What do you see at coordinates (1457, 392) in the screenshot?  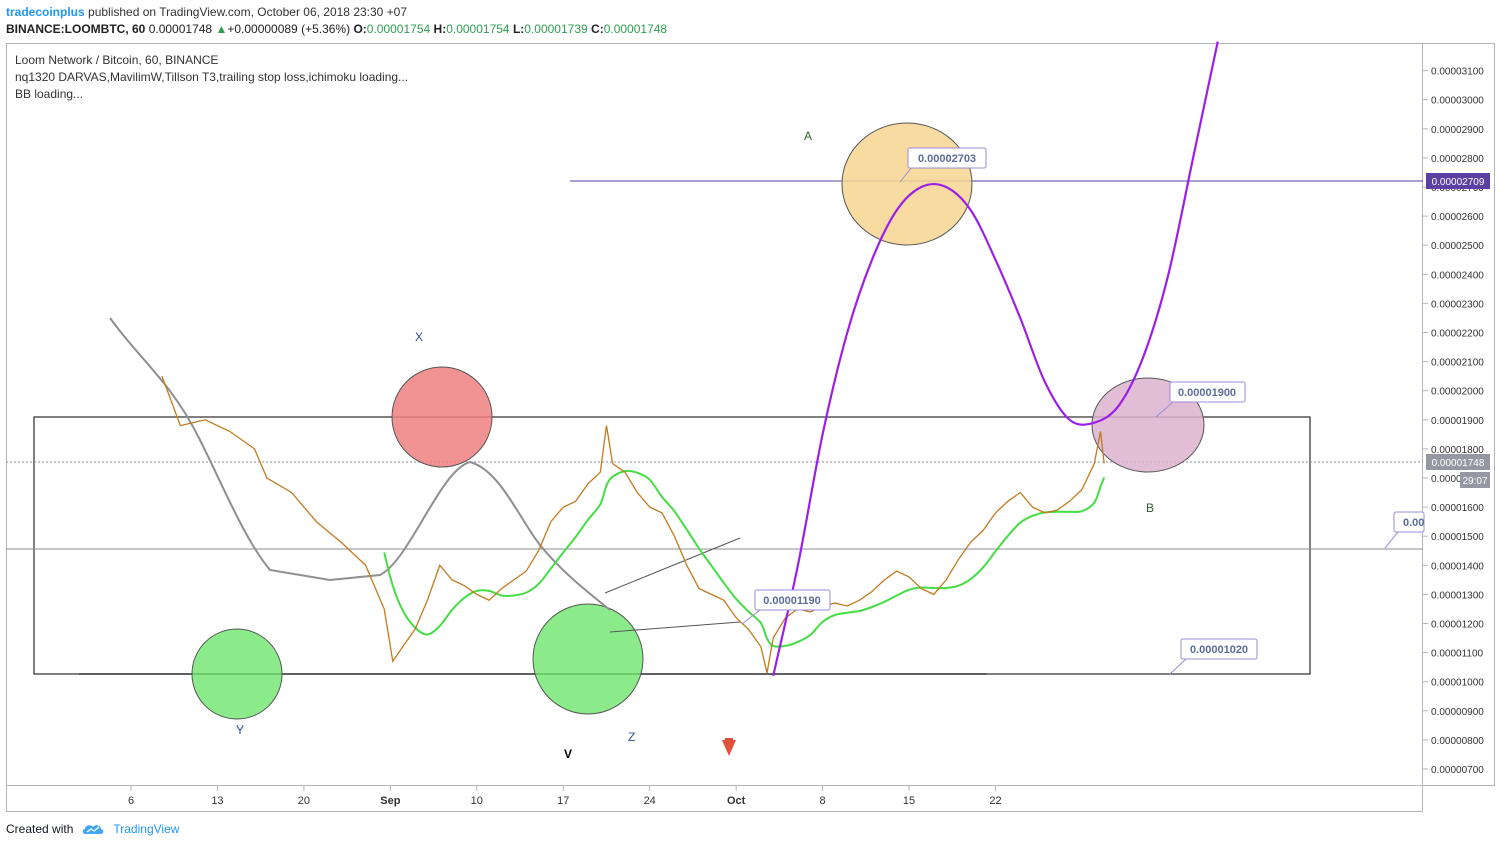 I see `price-tick-label: 0.00002000` at bounding box center [1457, 392].